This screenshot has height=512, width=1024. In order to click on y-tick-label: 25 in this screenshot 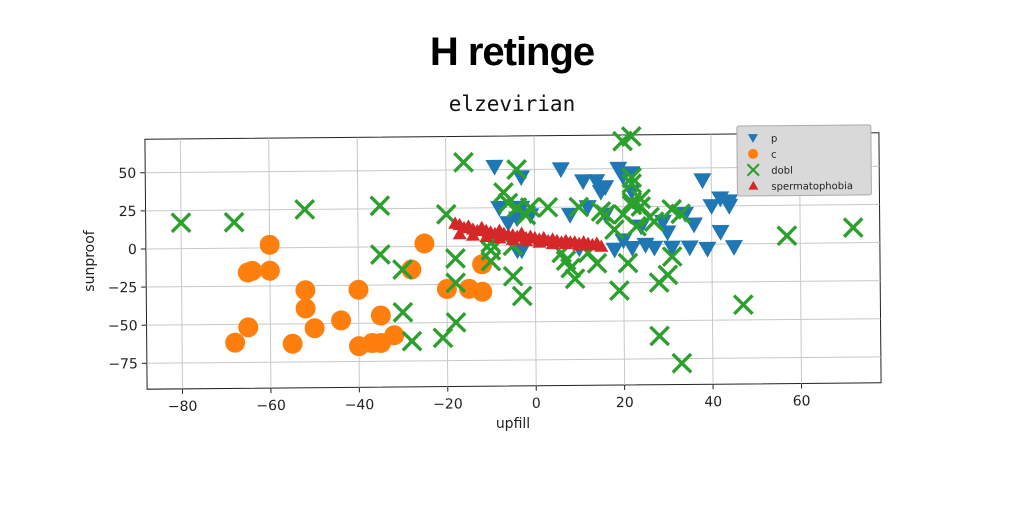, I will do `click(128, 212)`.